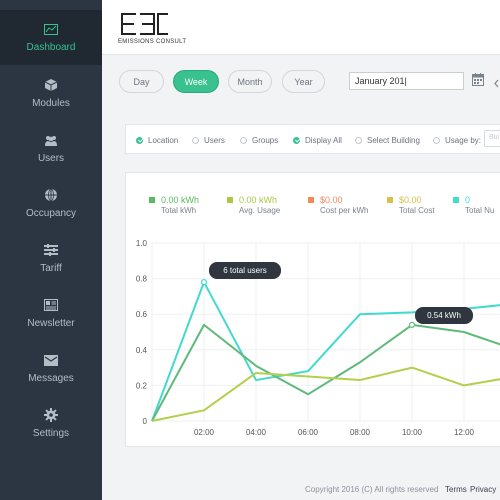  I want to click on filter-label: Display All, so click(323, 140).